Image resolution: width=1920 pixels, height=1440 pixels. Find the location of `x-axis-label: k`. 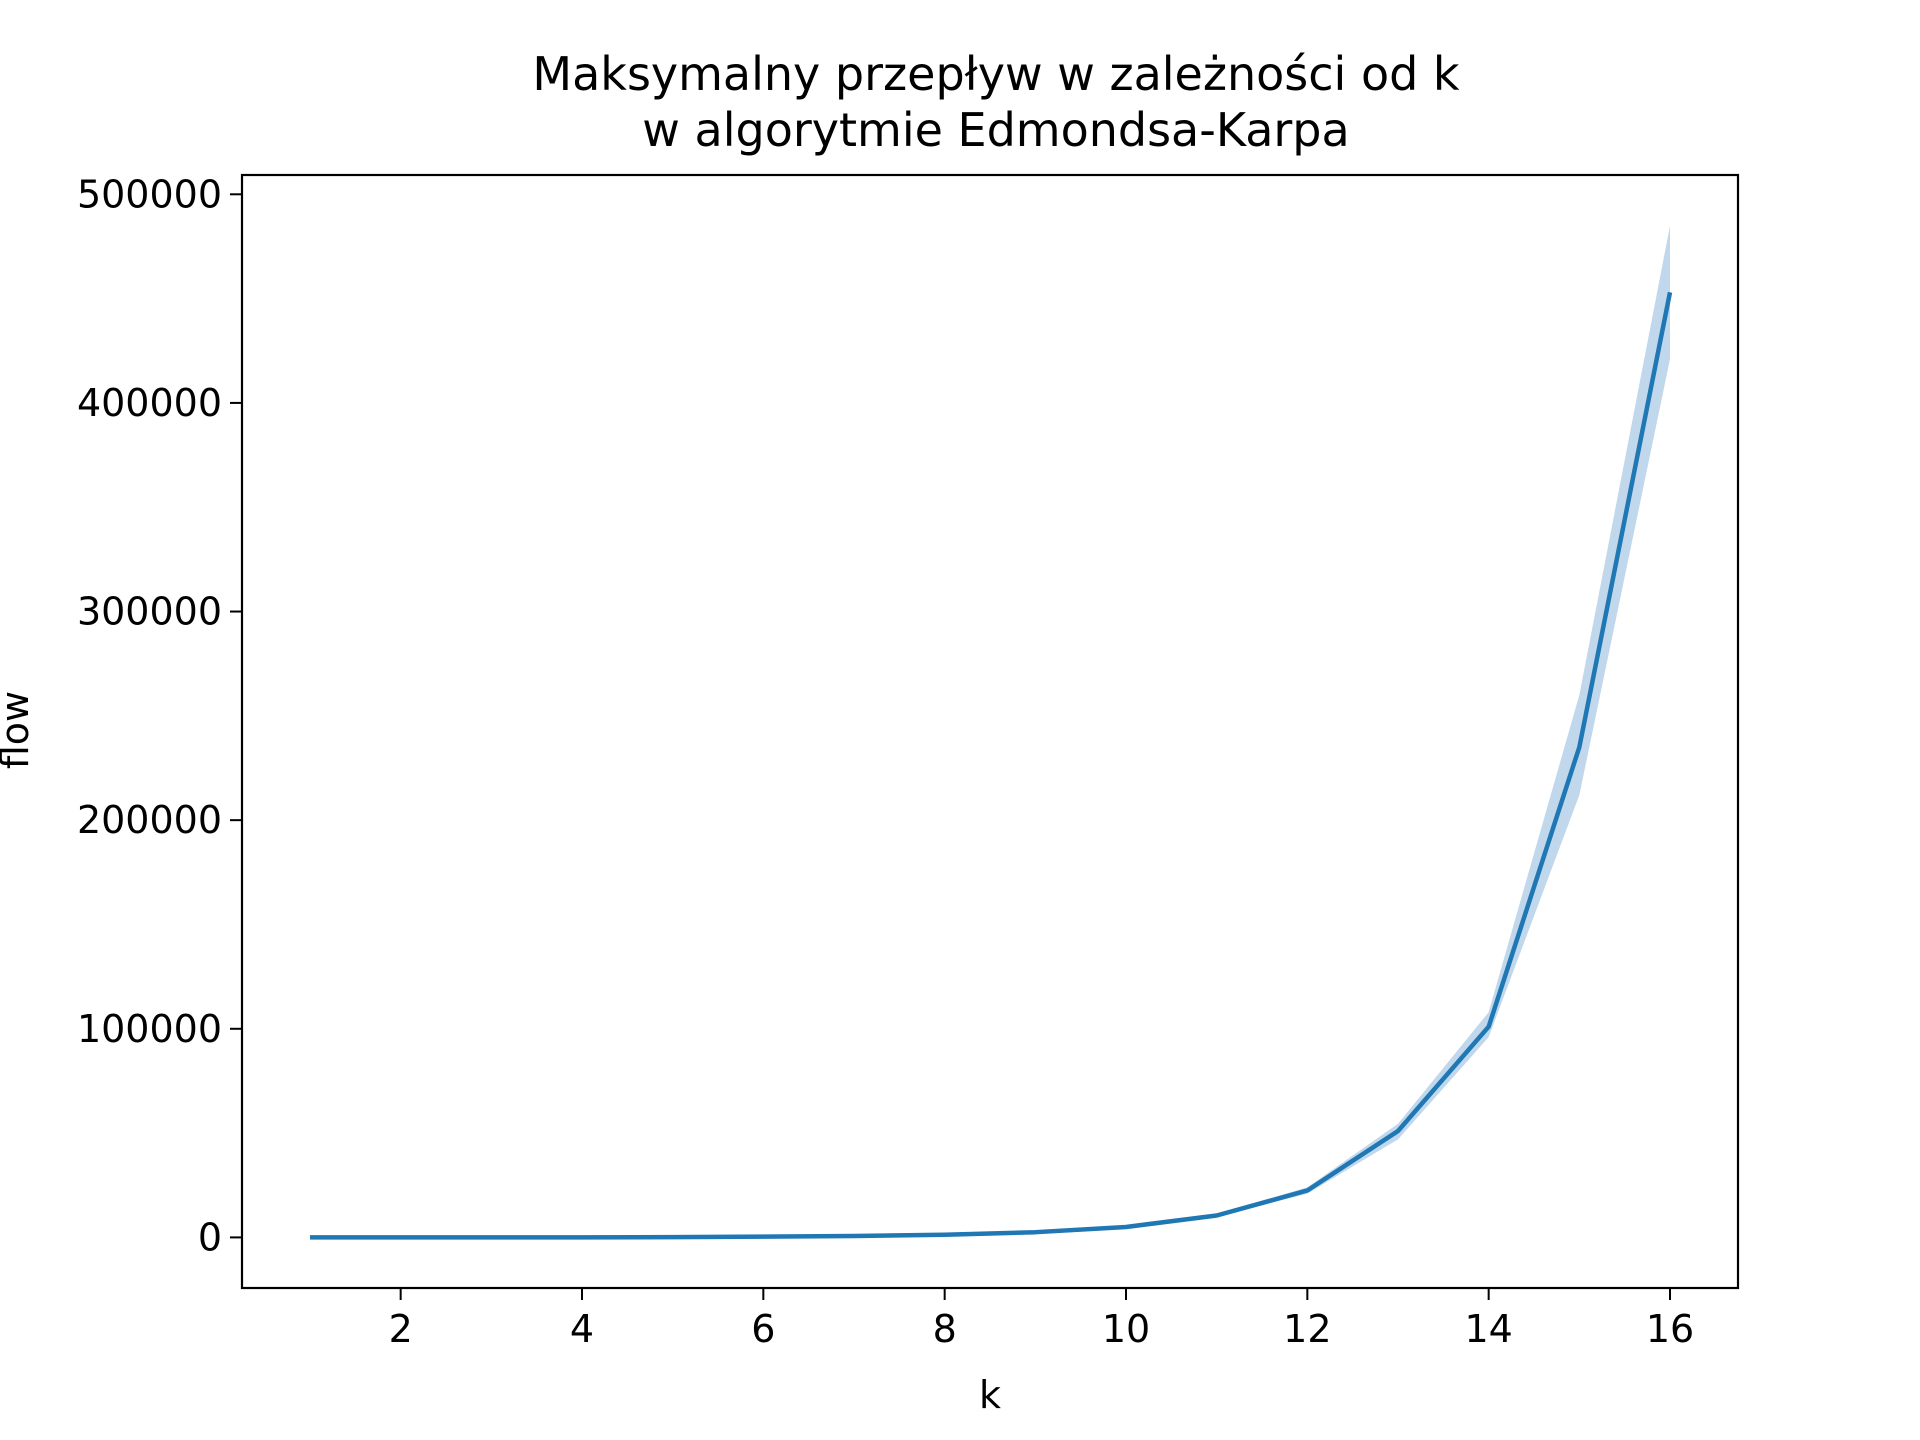

x-axis-label: k is located at coordinates (990, 1395).